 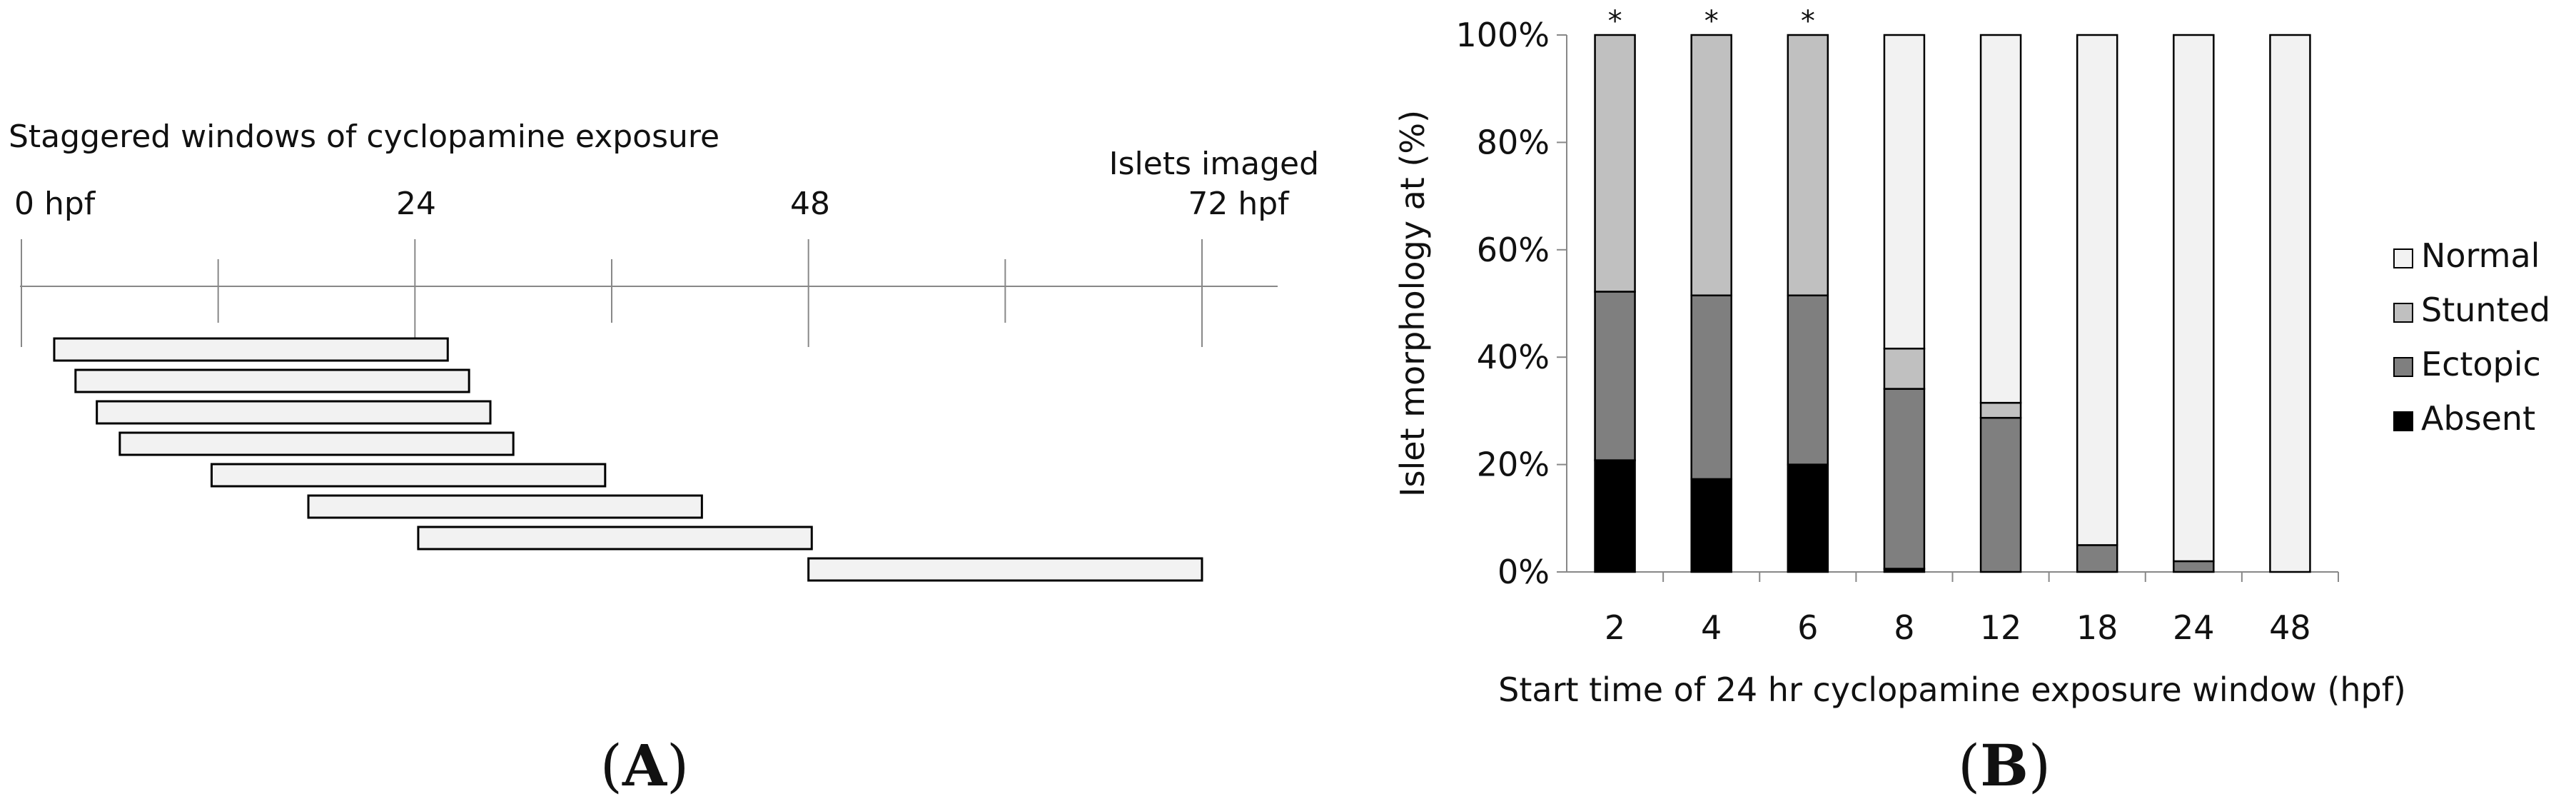 I want to click on x-axis-ticks: 2 4 6 8 12 18 24 48, so click(x=1972, y=609).